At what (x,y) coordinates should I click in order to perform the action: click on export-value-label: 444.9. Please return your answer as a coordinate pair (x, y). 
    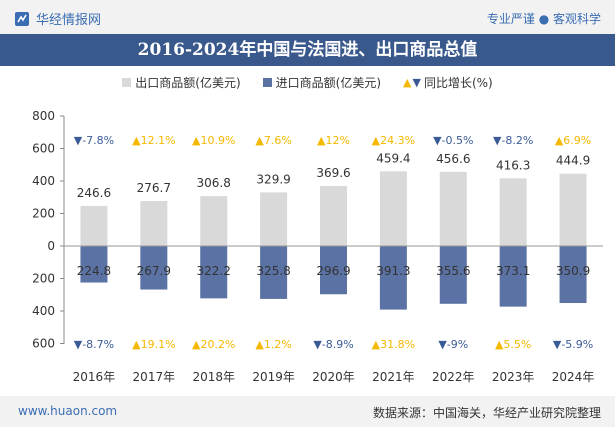
    Looking at the image, I should click on (573, 161).